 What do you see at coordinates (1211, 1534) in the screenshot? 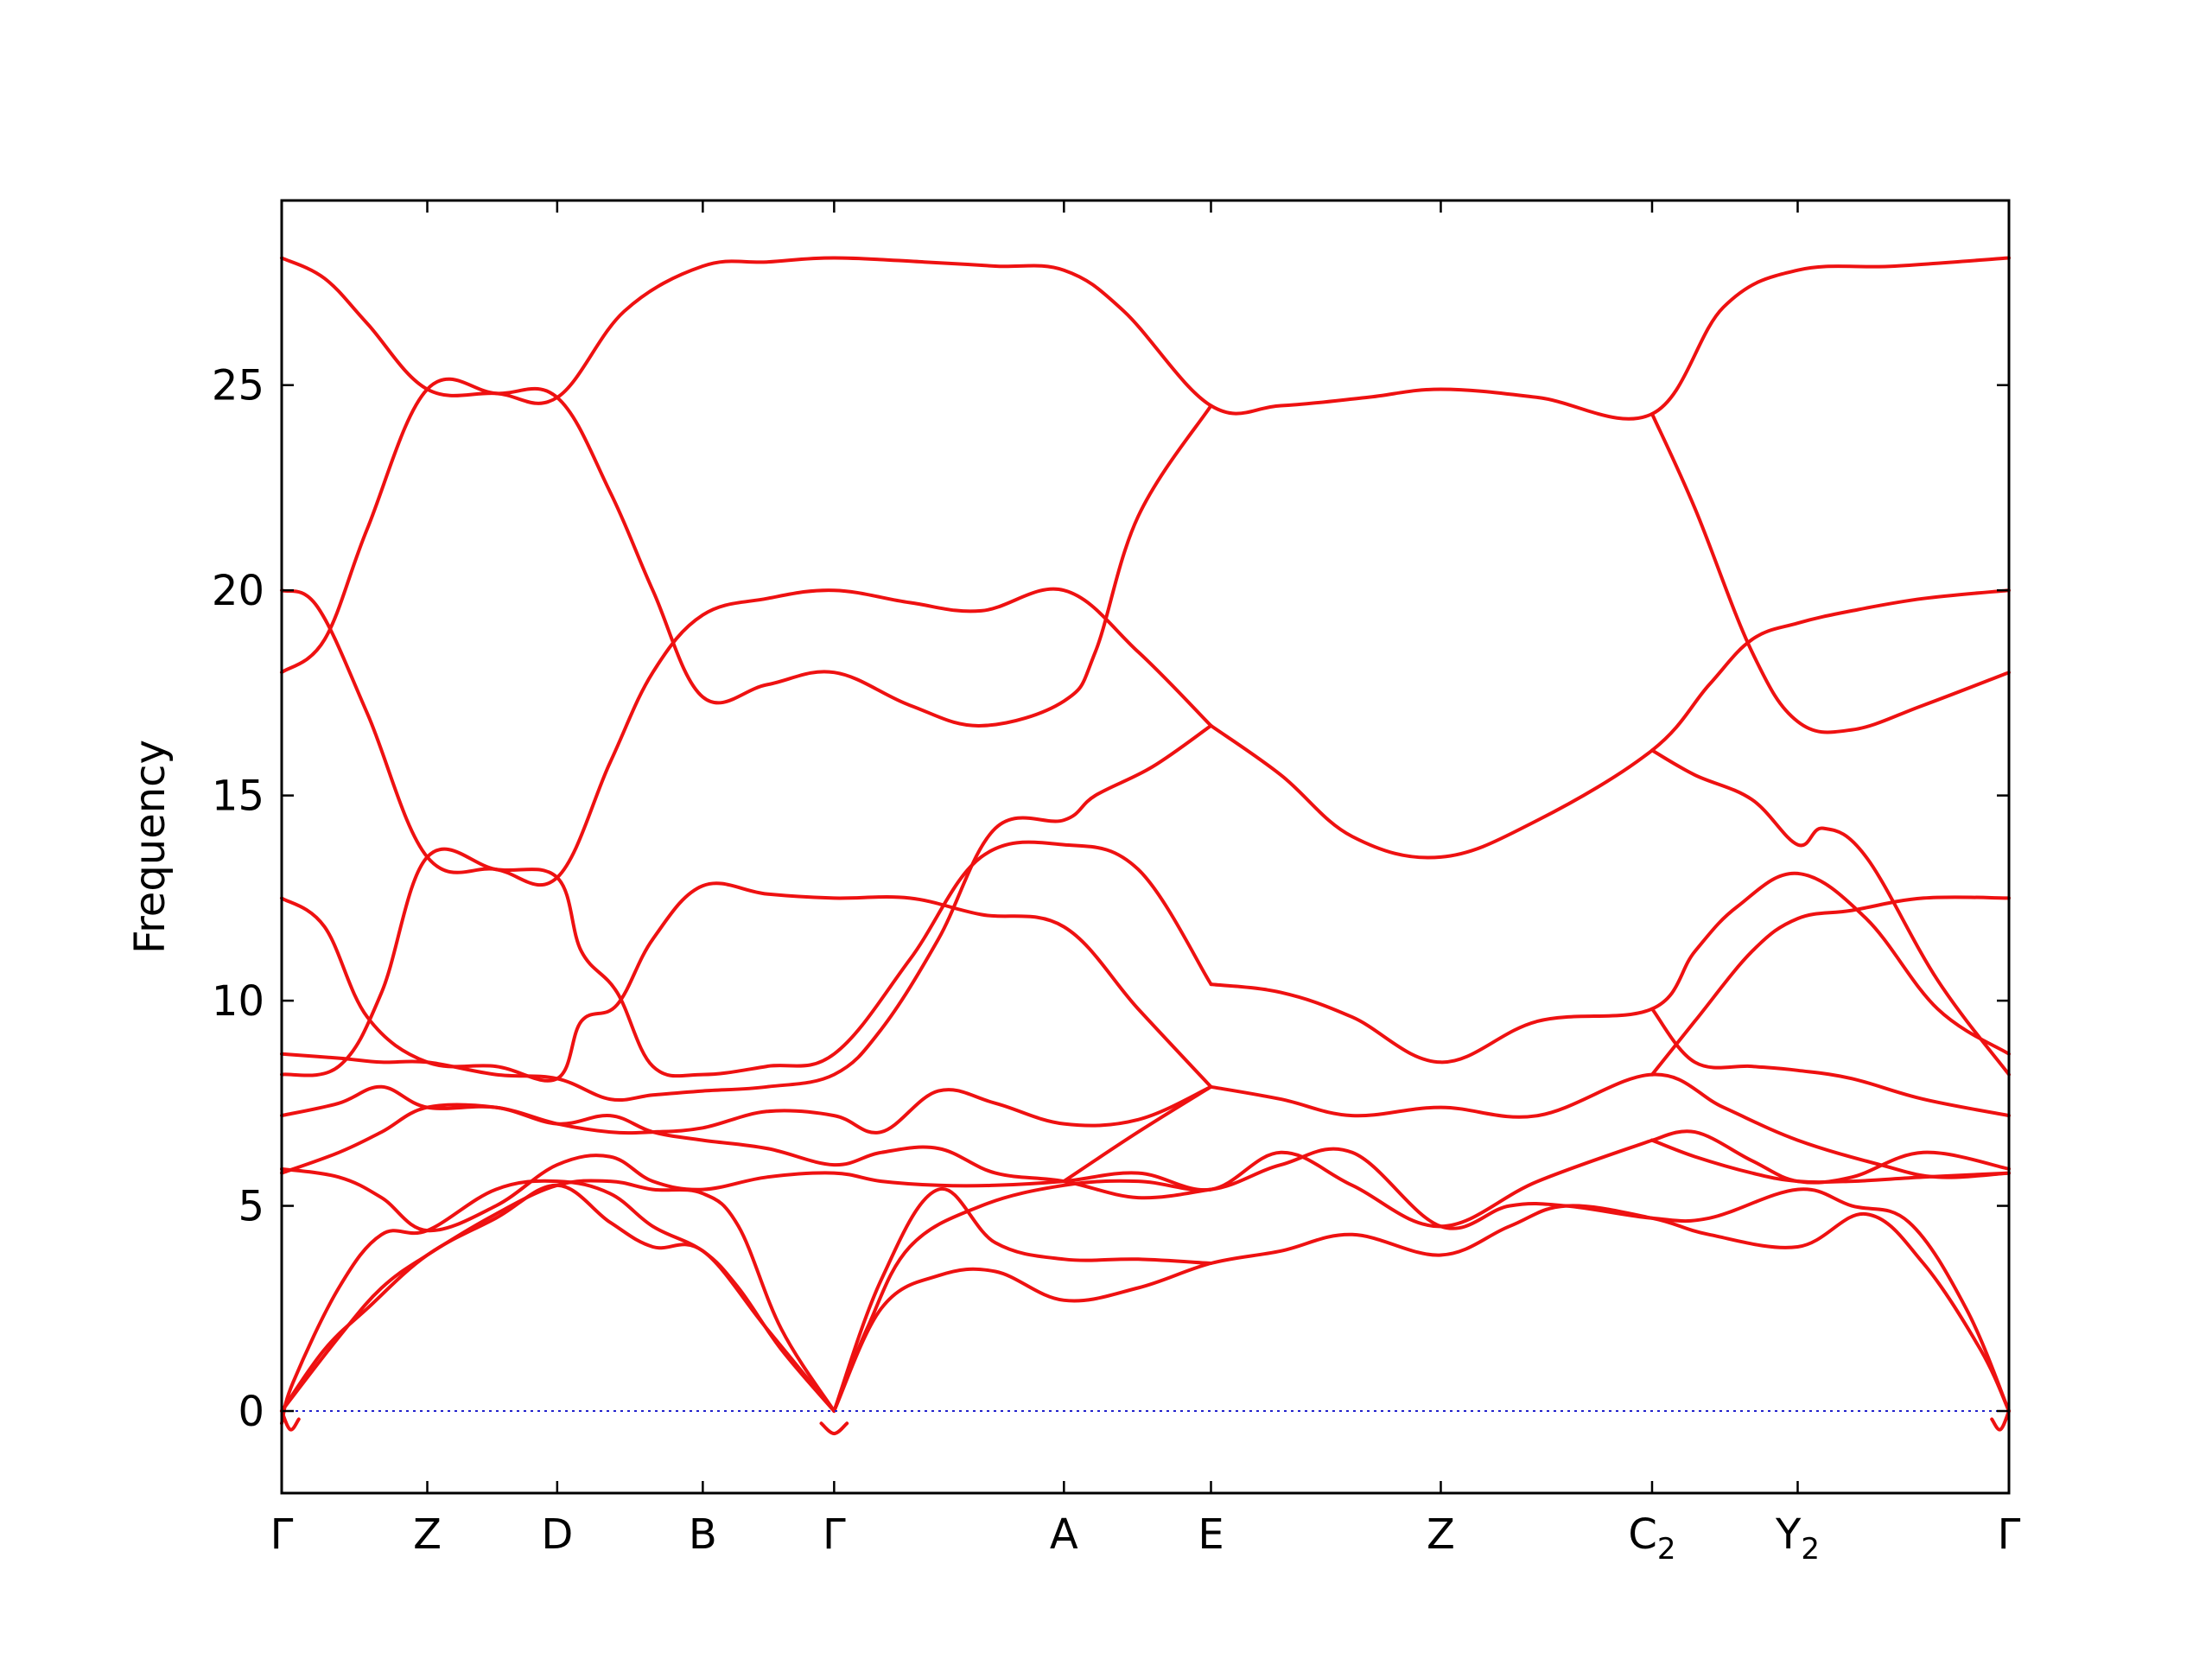
I see `x-tick-label-6: E` at bounding box center [1211, 1534].